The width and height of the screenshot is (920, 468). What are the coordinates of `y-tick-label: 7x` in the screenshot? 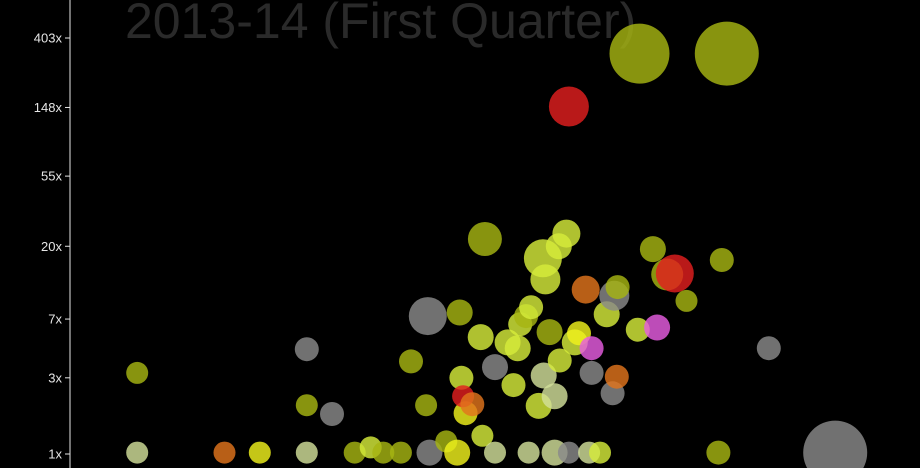 It's located at (55, 319).